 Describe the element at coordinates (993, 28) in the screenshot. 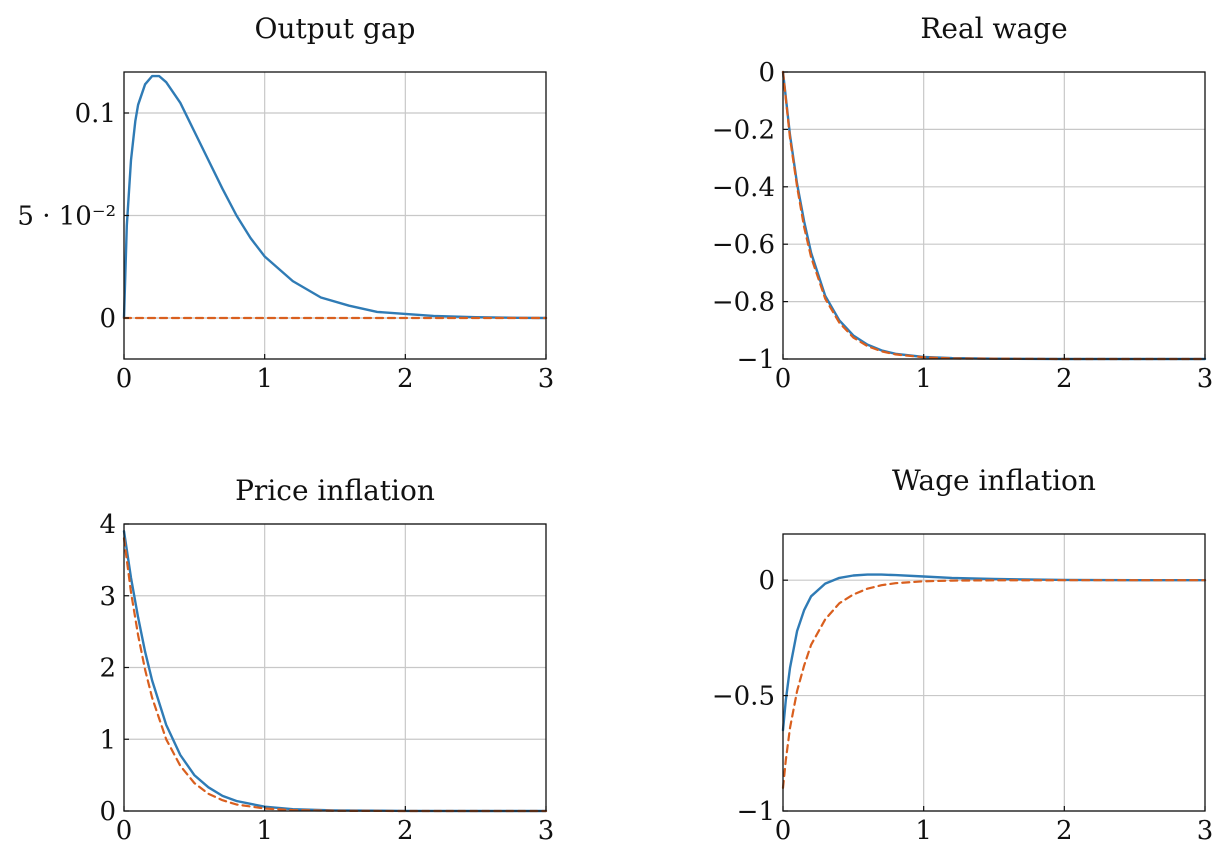

I see `chart-title: Real wage` at that location.